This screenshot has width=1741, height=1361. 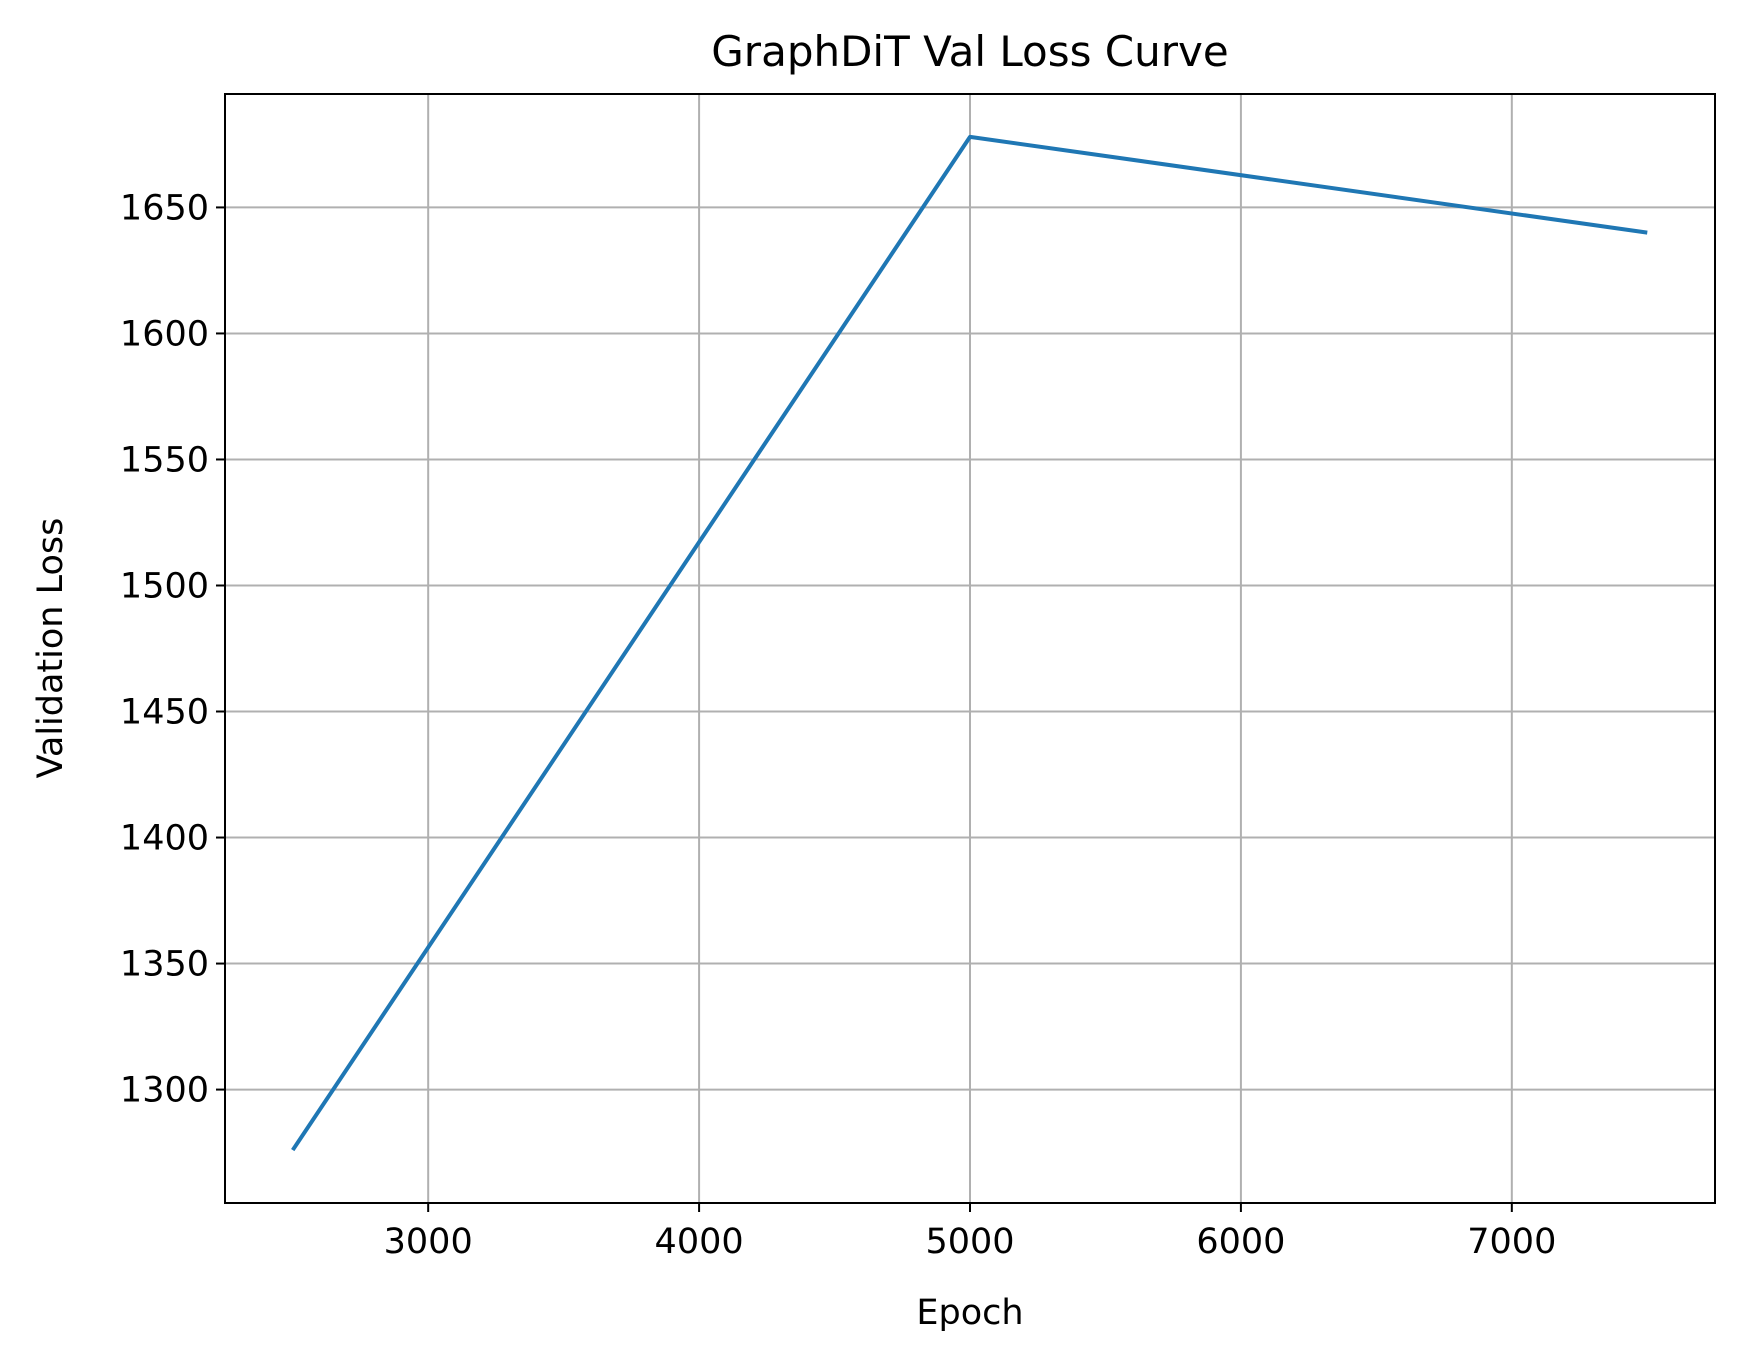 I want to click on y-tick-label: 1400, so click(x=164, y=839).